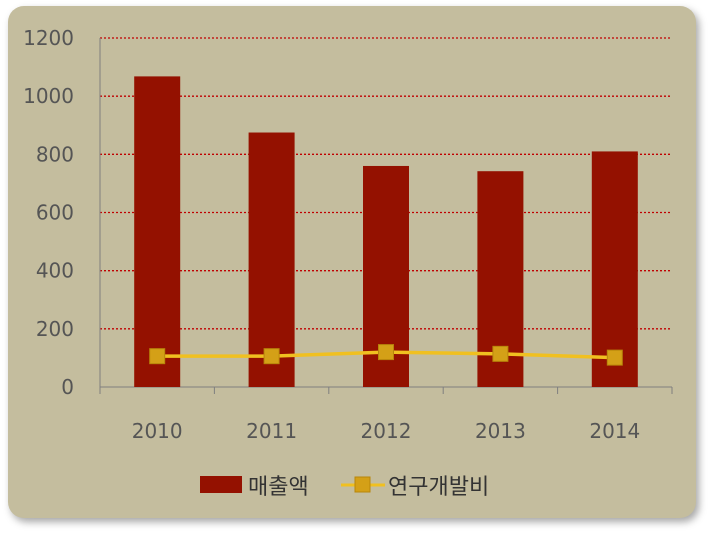  What do you see at coordinates (271, 431) in the screenshot?
I see `x-tick-label: 2011` at bounding box center [271, 431].